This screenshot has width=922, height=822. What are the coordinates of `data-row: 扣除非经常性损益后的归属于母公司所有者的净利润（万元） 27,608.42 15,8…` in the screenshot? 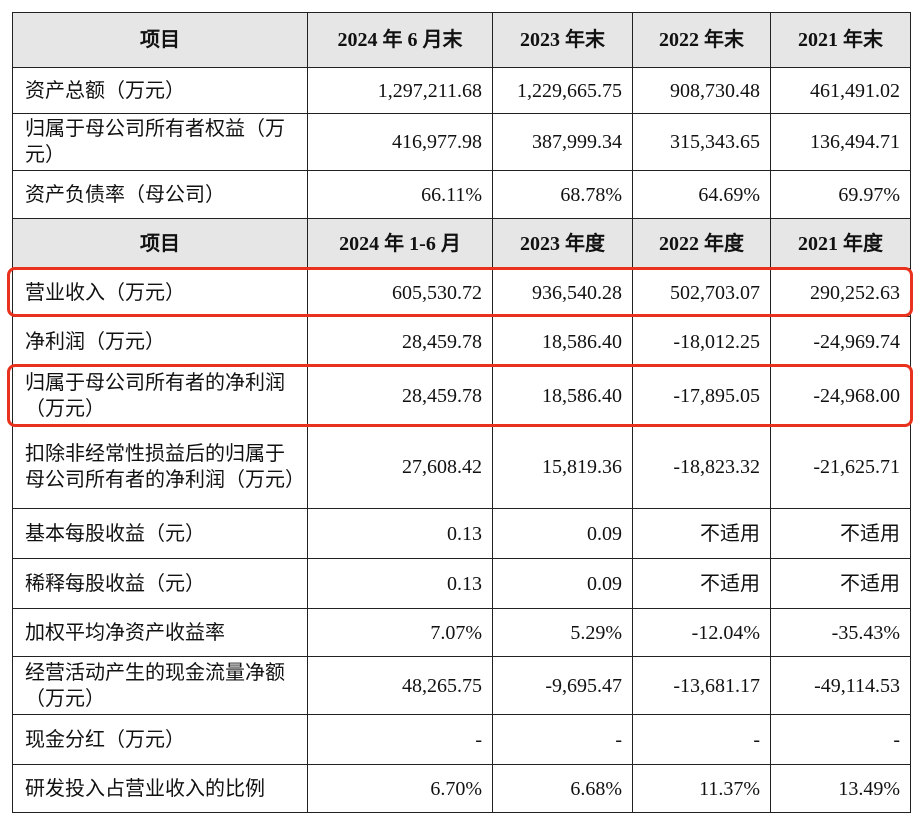 It's located at (461, 466).